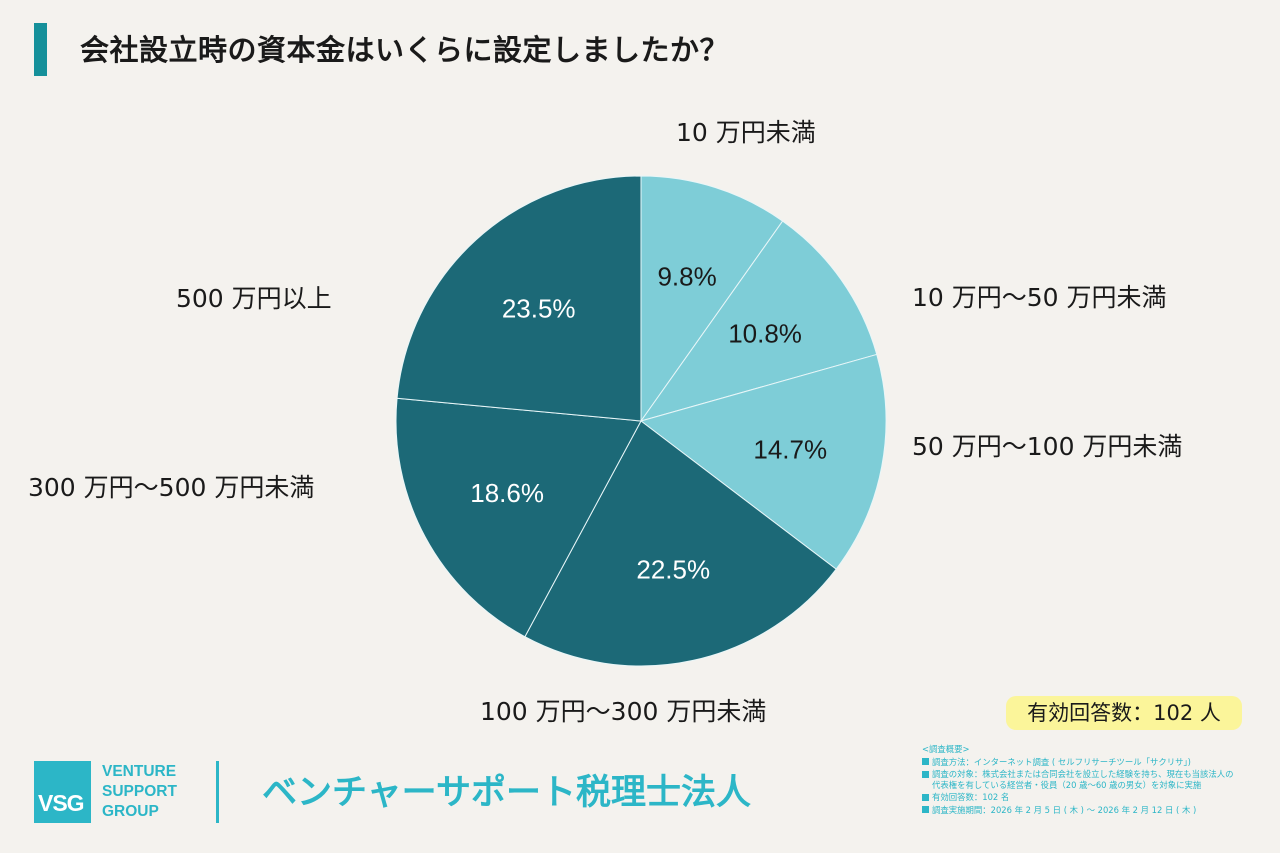 The height and width of the screenshot is (853, 1280). What do you see at coordinates (61, 803) in the screenshot?
I see `vsg-logo-text: VSG` at bounding box center [61, 803].